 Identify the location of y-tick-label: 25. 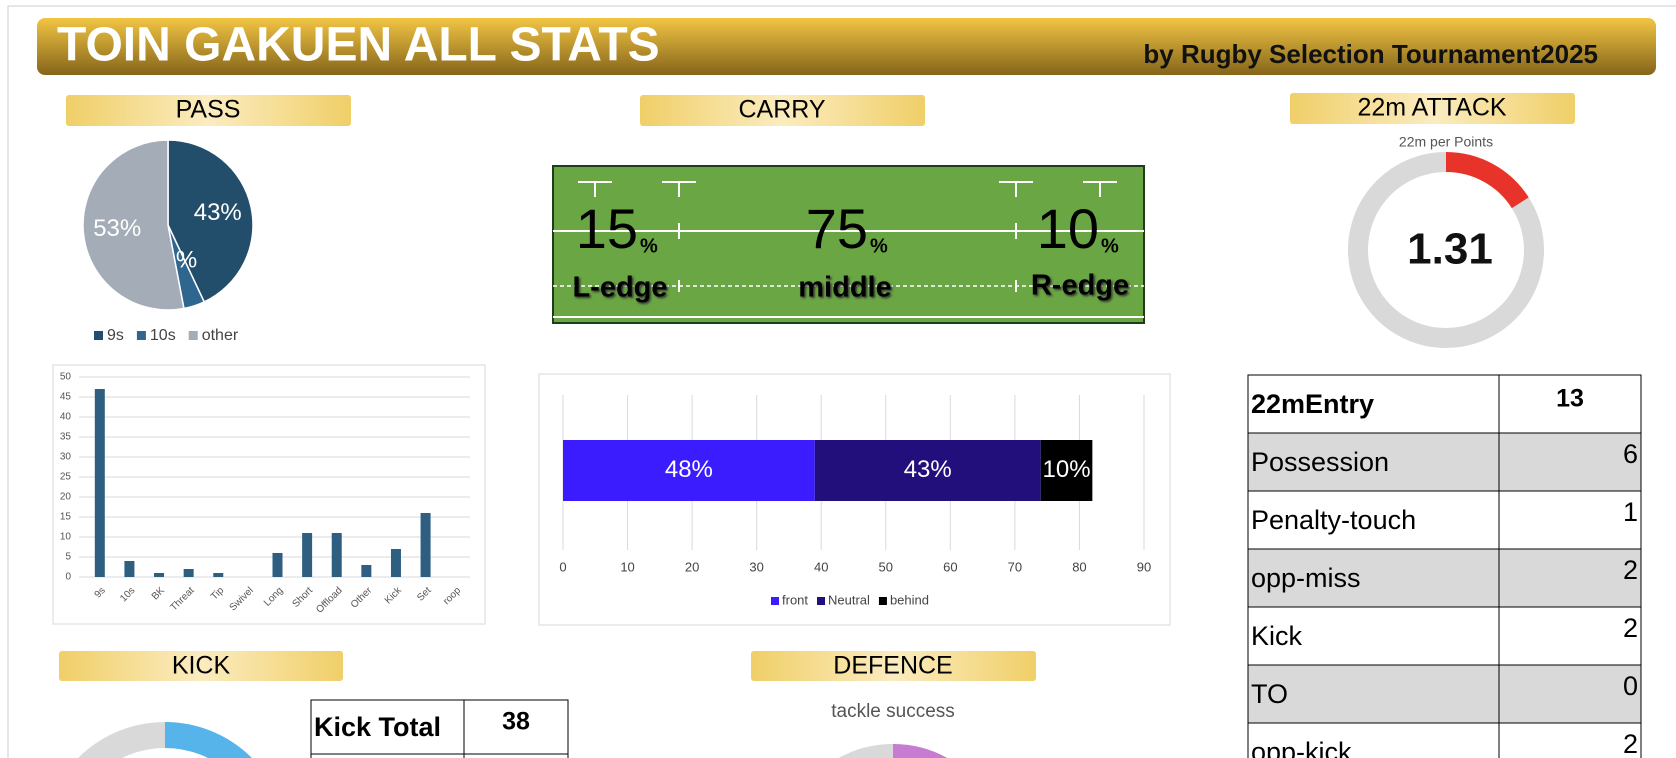
(66, 477).